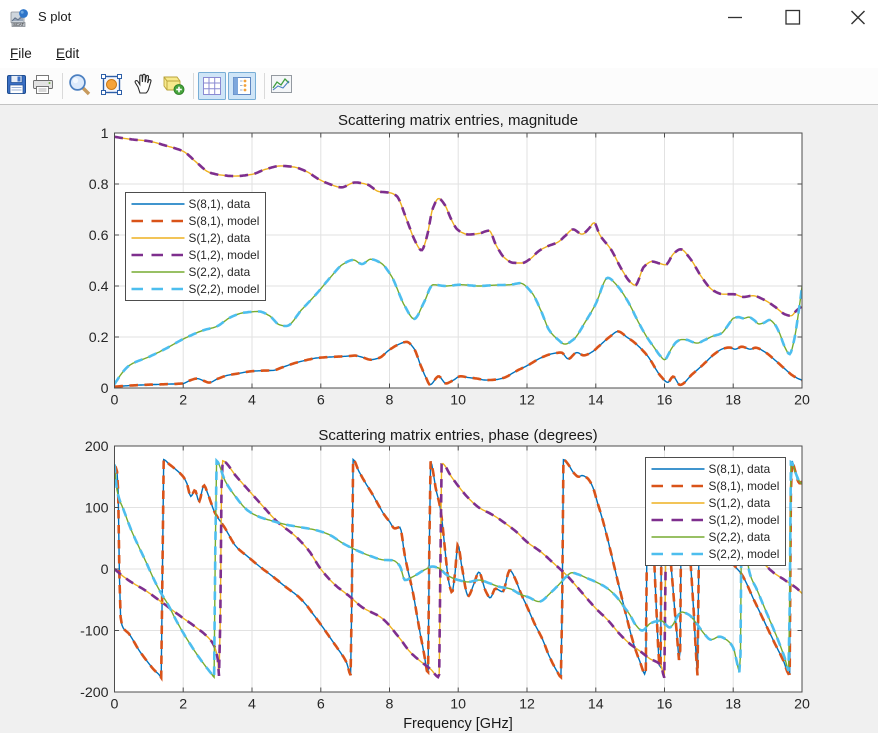 The height and width of the screenshot is (733, 878). What do you see at coordinates (458, 724) in the screenshot?
I see `svg-text: Frequency [GHz]` at bounding box center [458, 724].